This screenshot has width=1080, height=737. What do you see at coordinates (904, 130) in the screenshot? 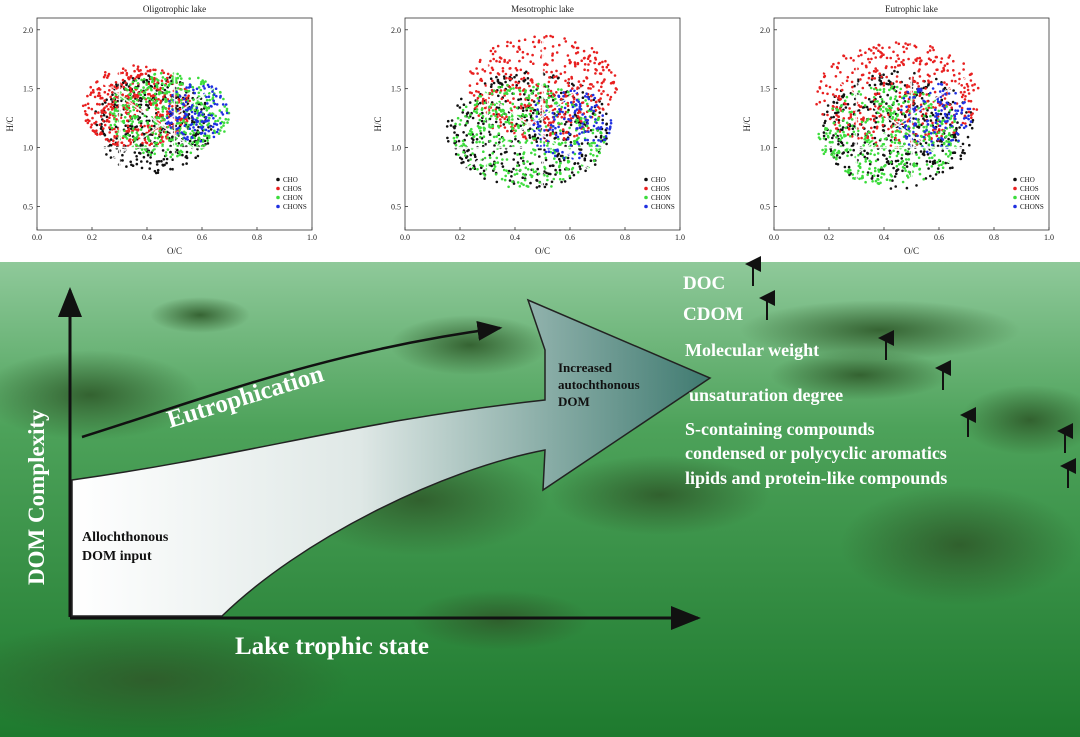
I see `guide-line` at bounding box center [904, 130].